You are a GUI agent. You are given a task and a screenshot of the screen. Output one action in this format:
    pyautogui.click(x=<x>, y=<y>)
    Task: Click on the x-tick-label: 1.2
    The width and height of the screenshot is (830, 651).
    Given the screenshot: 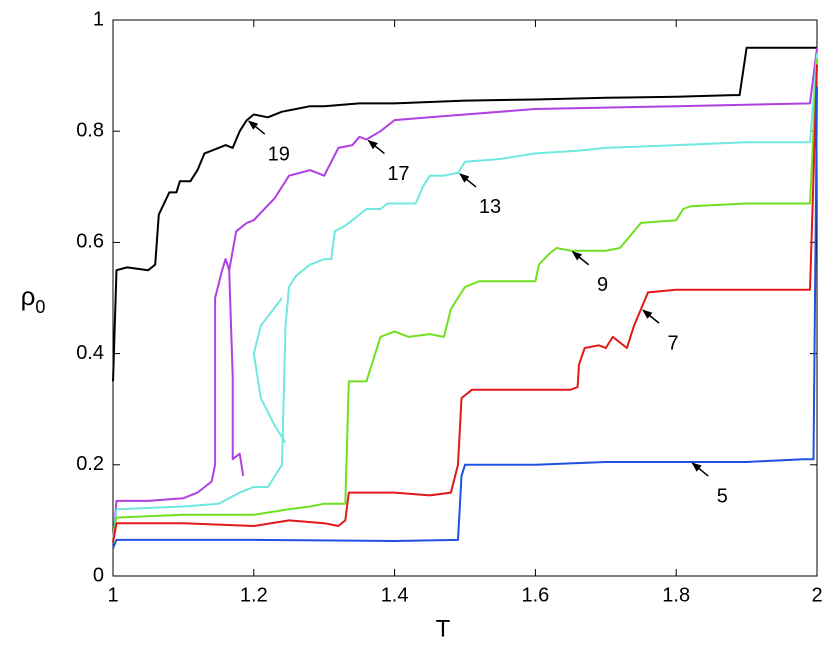 What is the action you would take?
    pyautogui.click(x=254, y=595)
    